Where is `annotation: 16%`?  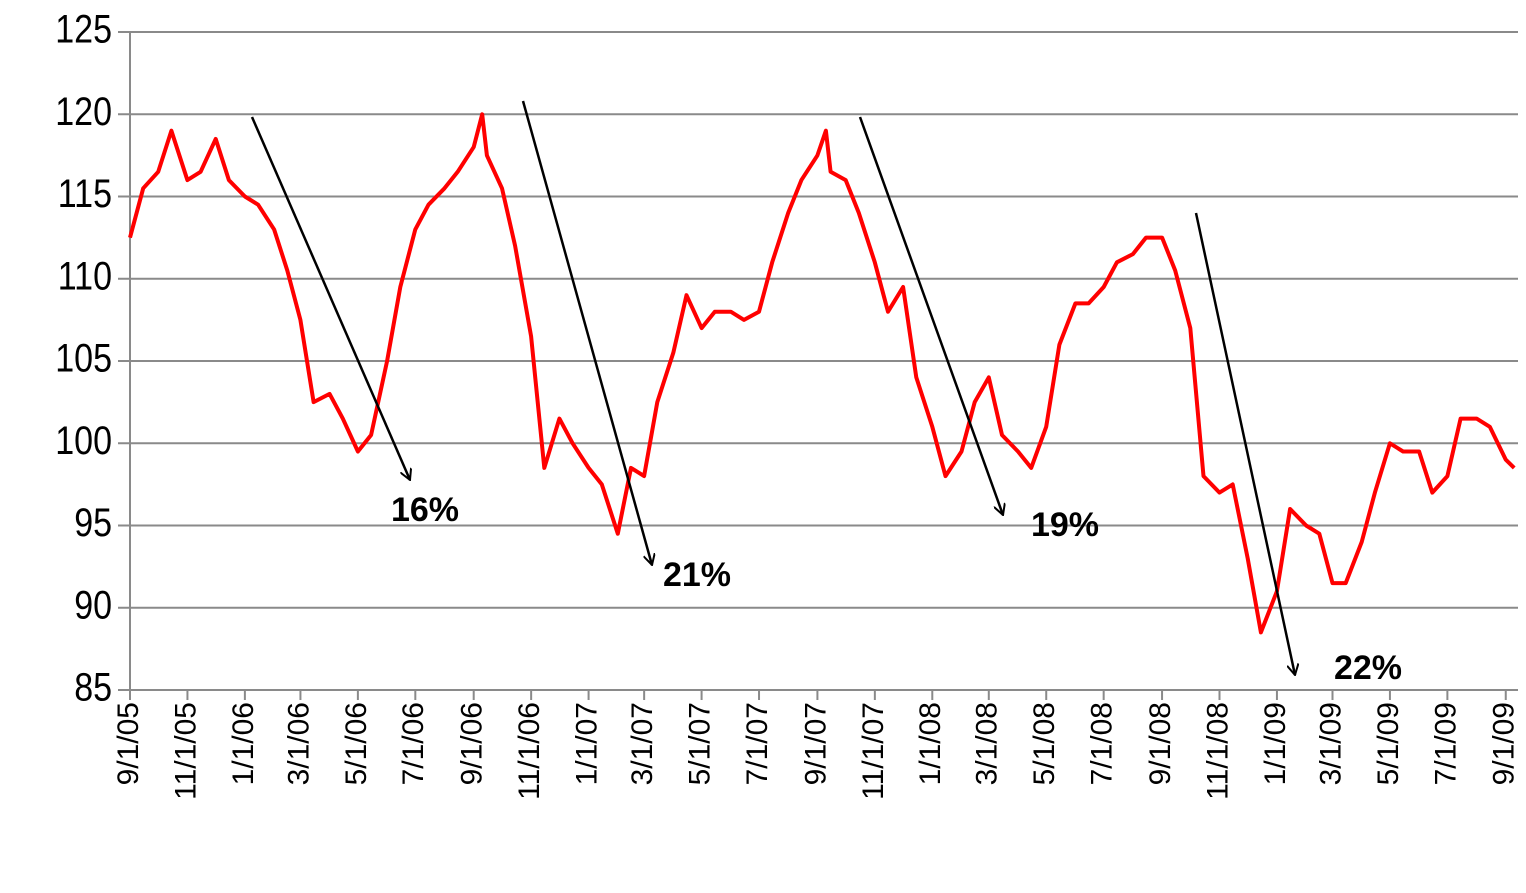 annotation: 16% is located at coordinates (425, 510).